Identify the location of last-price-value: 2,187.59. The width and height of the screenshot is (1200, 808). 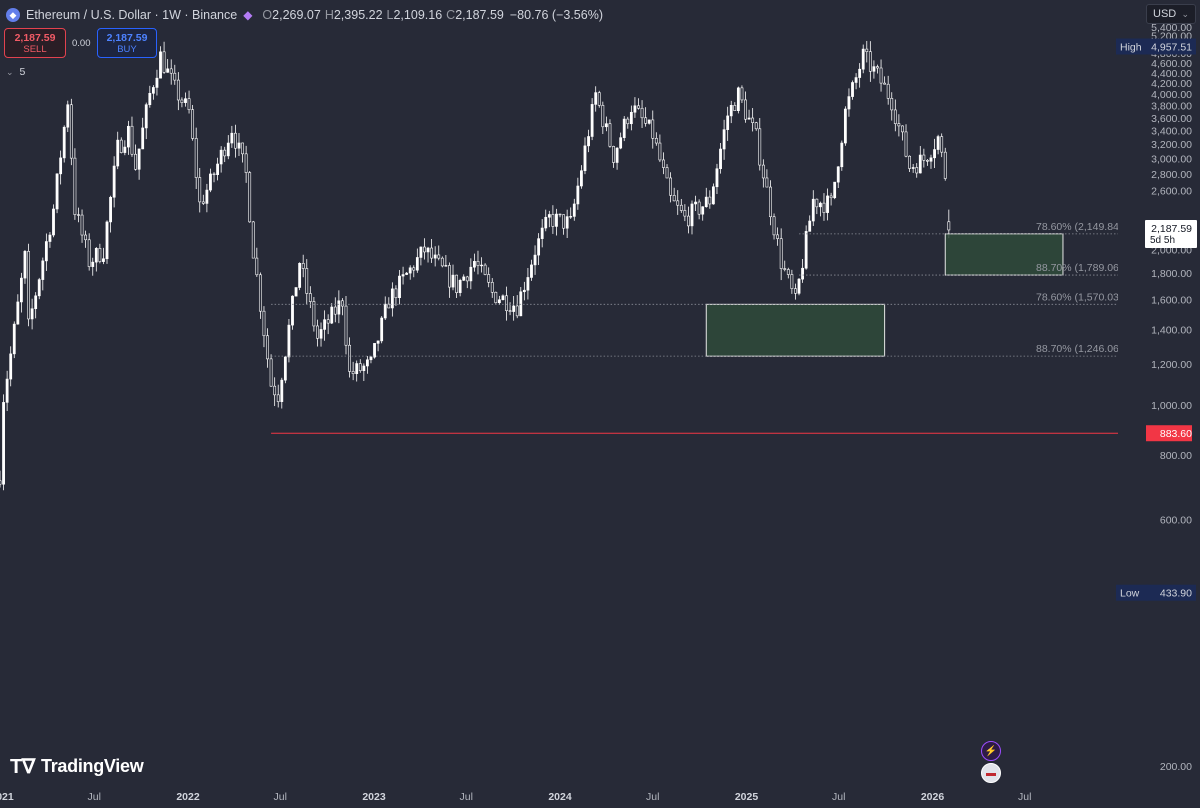
(1171, 229).